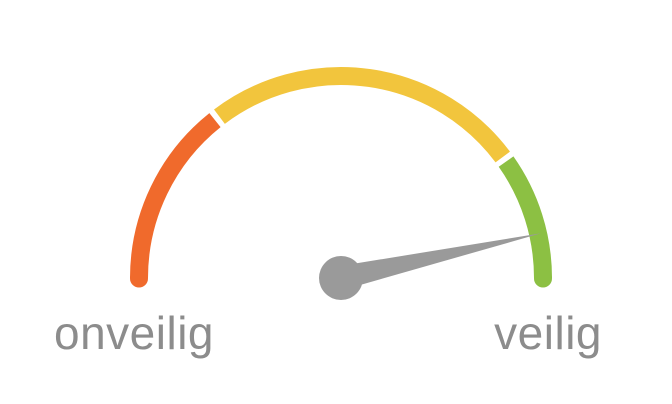  I want to click on needle-hub, so click(341, 278).